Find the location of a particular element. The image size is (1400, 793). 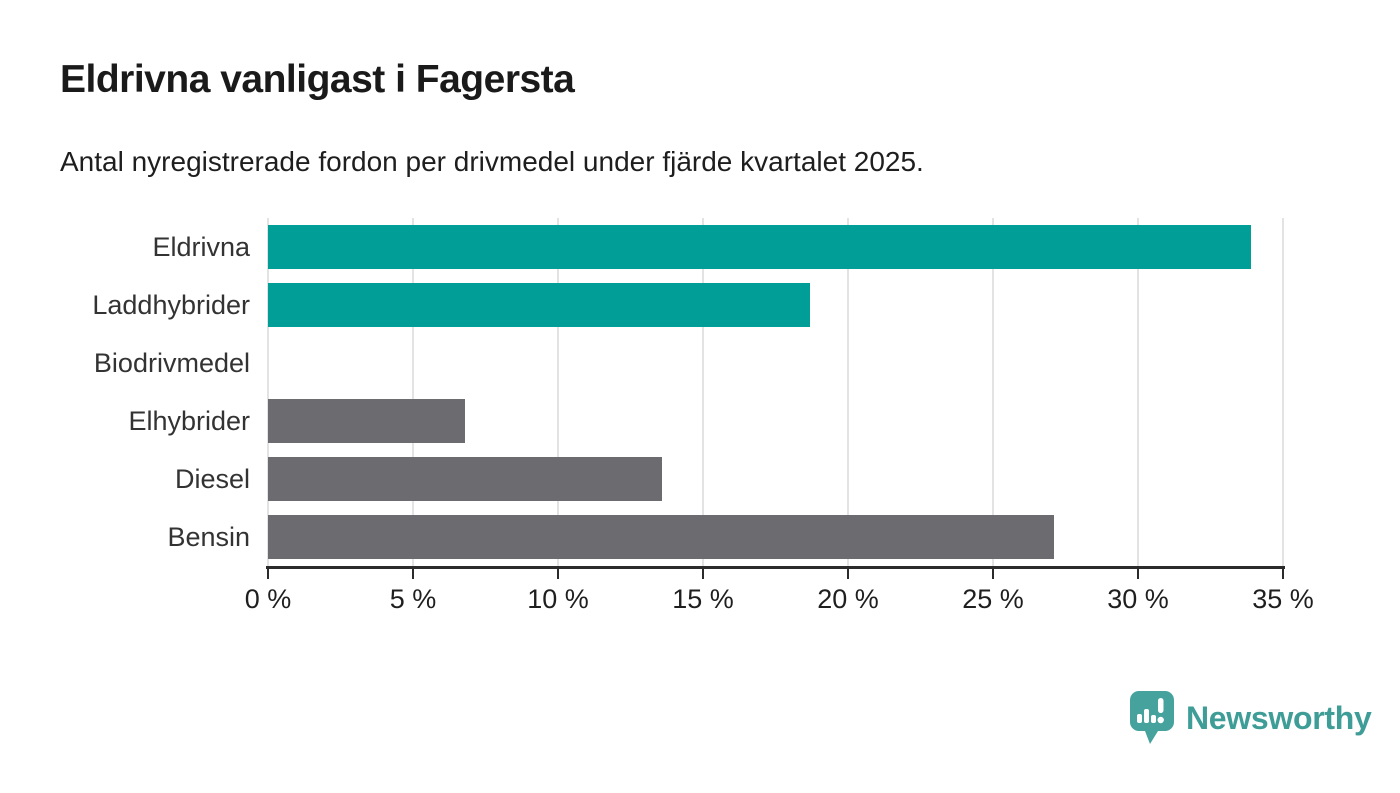

bar-row-elhybrider is located at coordinates (775, 421).